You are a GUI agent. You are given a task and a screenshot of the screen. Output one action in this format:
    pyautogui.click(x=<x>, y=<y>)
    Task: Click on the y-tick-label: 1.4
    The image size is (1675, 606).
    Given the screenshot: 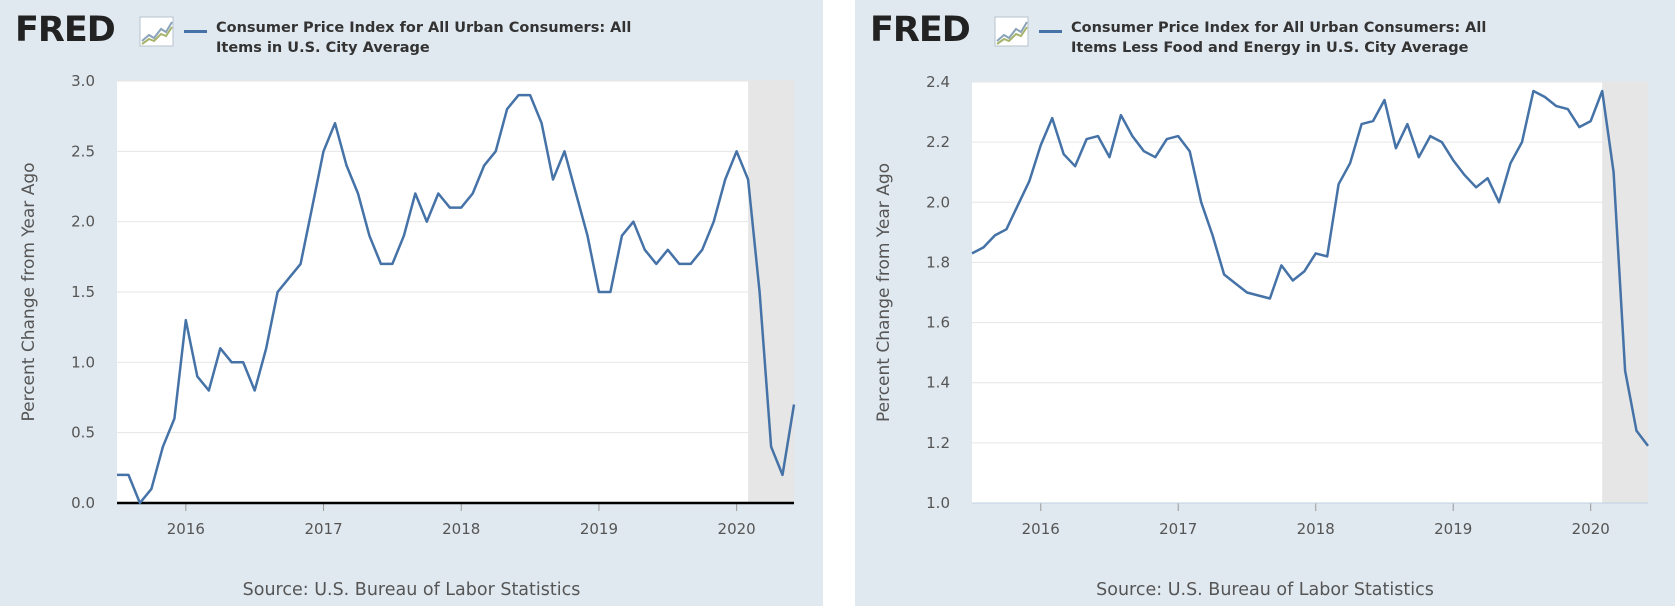 What is the action you would take?
    pyautogui.click(x=938, y=383)
    